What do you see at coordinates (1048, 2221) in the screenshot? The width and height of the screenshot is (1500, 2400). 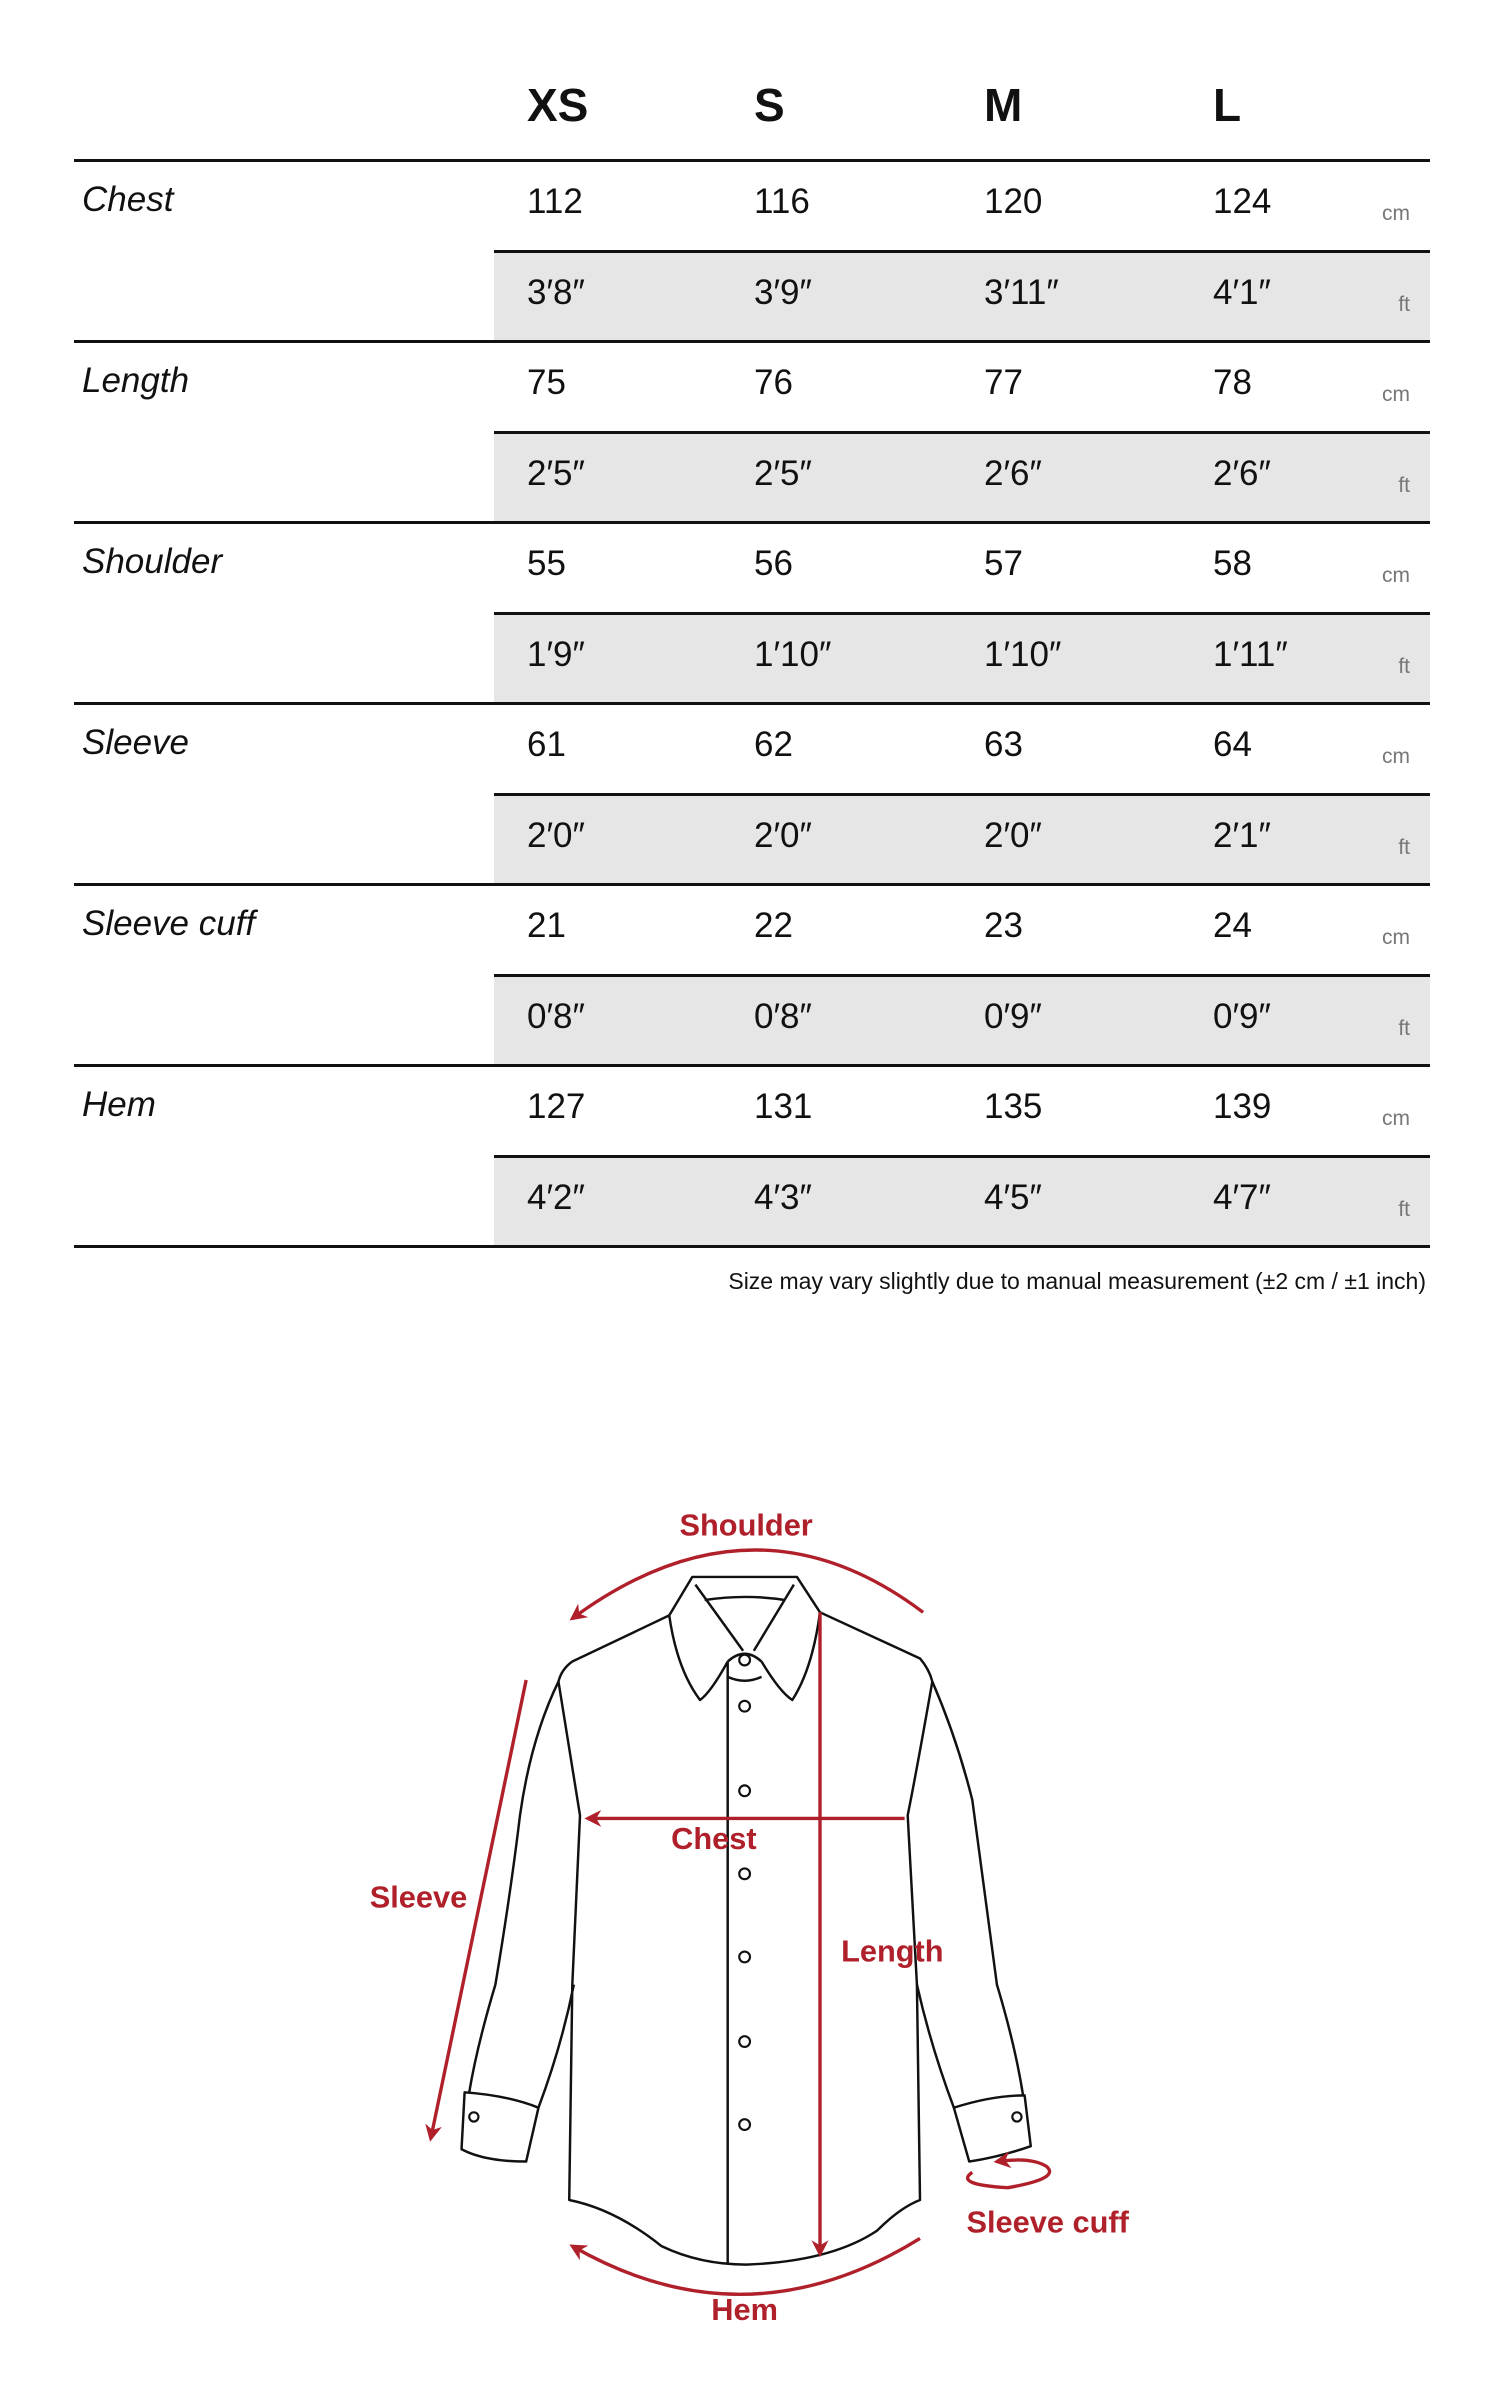 I see `sleeve-cuff-label: Sleeve cuff` at bounding box center [1048, 2221].